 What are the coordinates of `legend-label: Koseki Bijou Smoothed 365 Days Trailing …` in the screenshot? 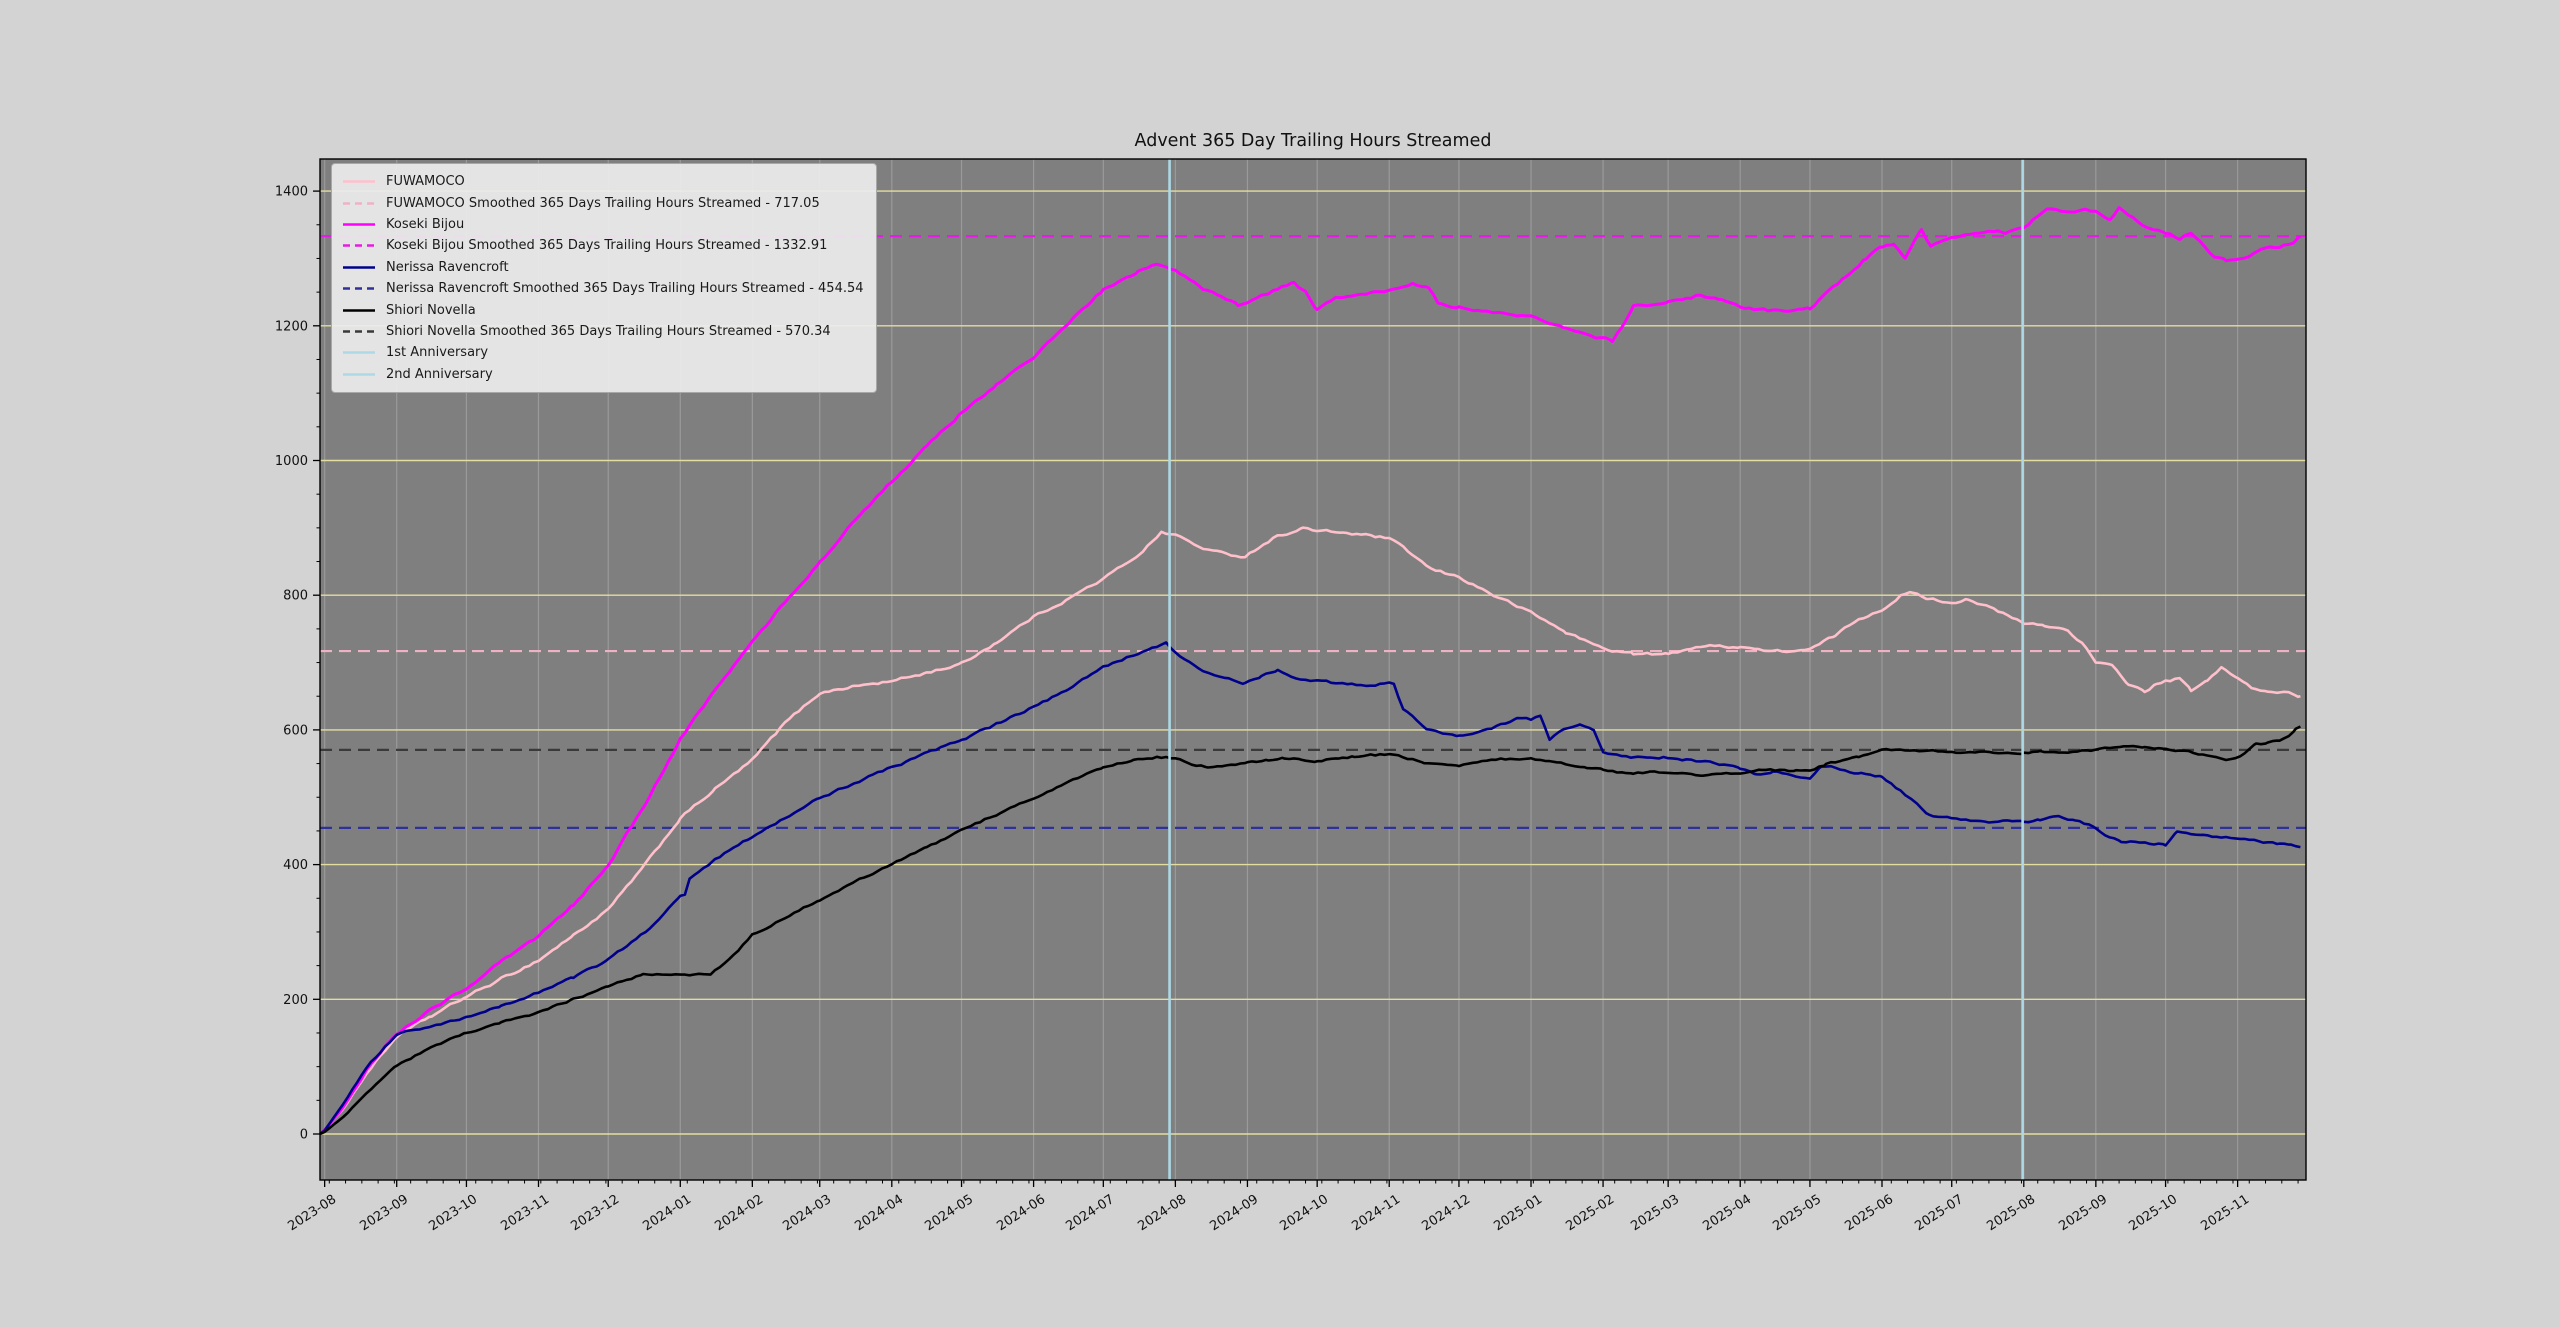 It's located at (607, 246).